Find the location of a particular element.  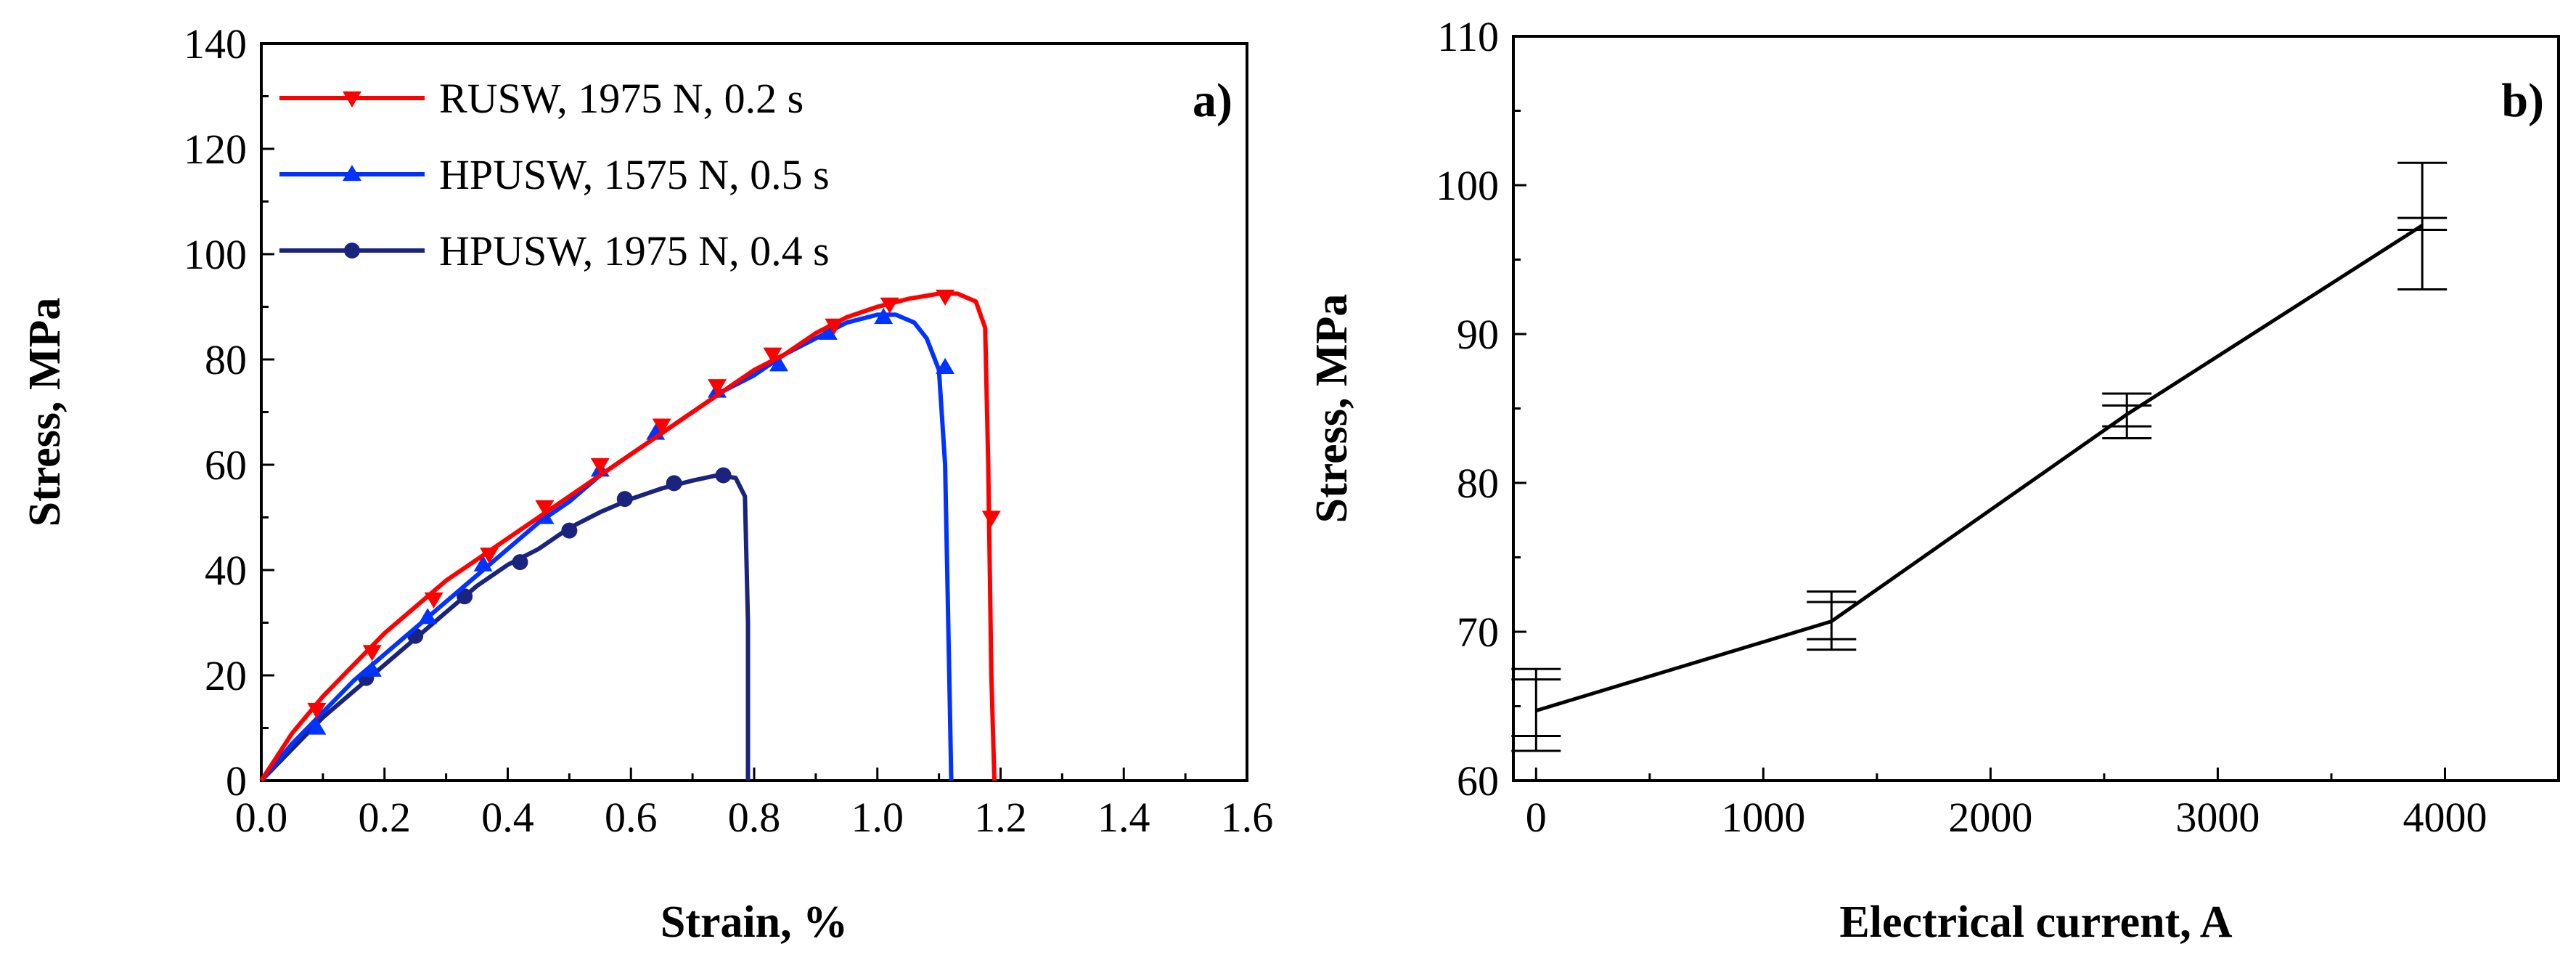

x-tick-label: 2000 is located at coordinates (1990, 817).